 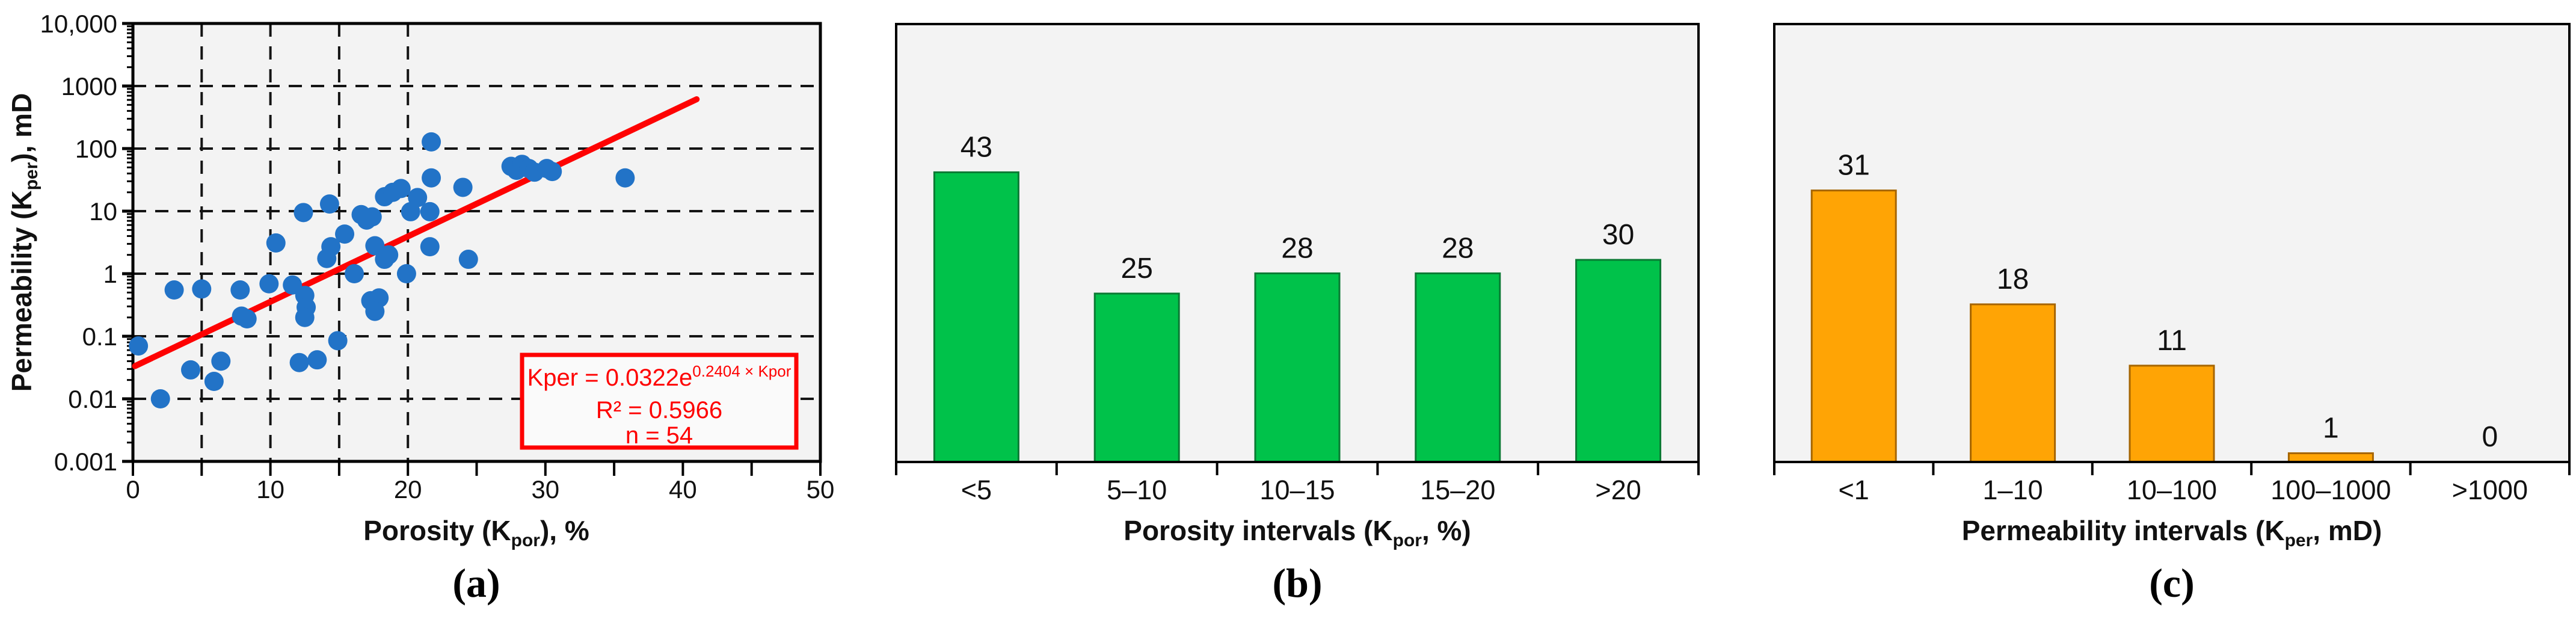 What do you see at coordinates (821, 489) in the screenshot?
I see `x-tick-label: 50` at bounding box center [821, 489].